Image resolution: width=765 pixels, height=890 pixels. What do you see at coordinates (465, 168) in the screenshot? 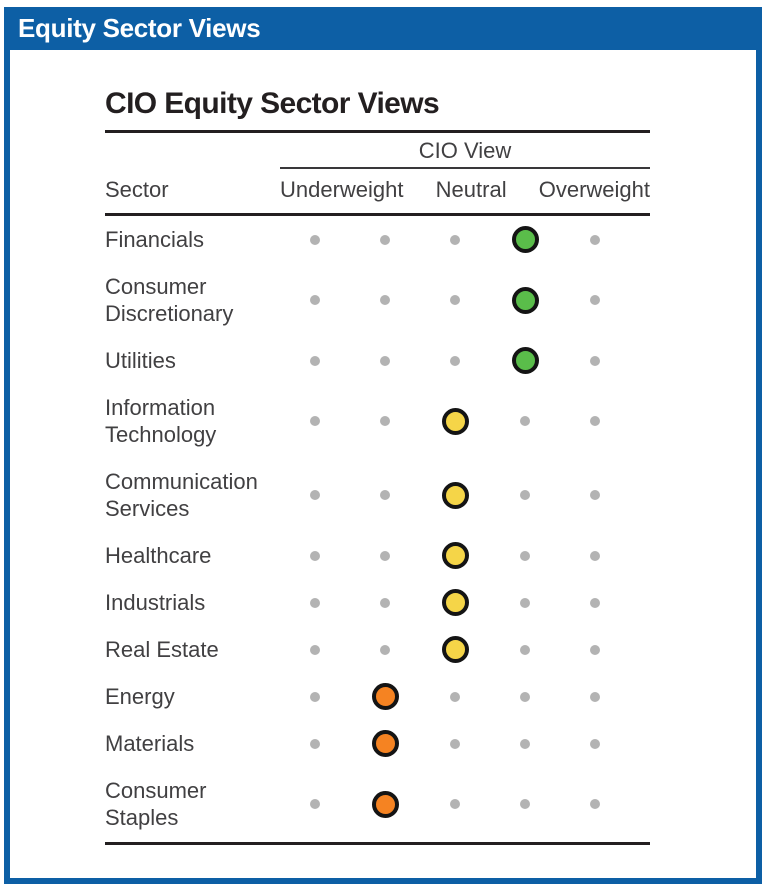
I see `column-group-rule` at bounding box center [465, 168].